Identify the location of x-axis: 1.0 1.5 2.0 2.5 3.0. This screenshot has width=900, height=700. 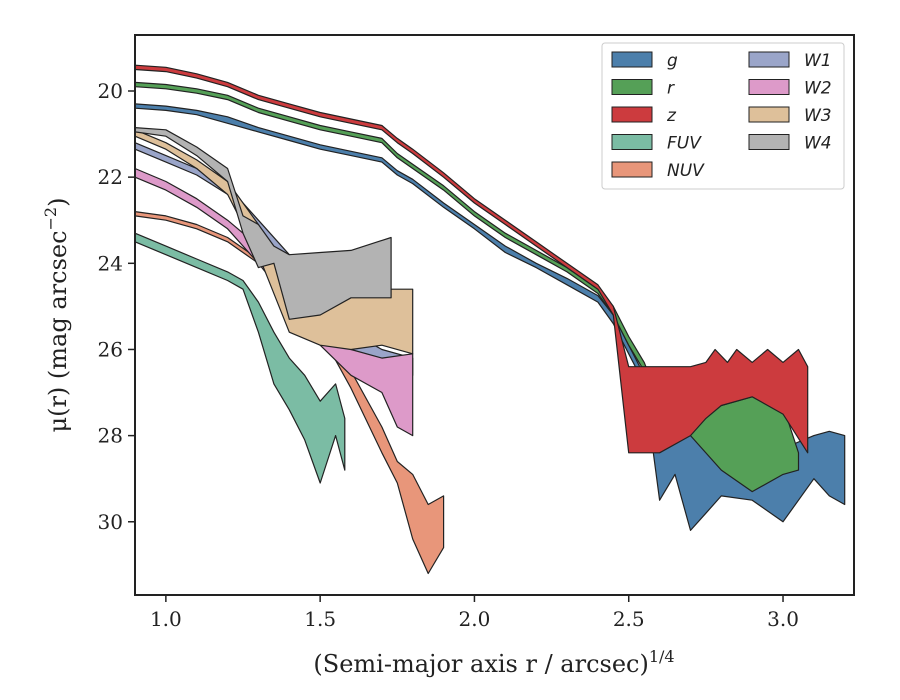
(474, 613).